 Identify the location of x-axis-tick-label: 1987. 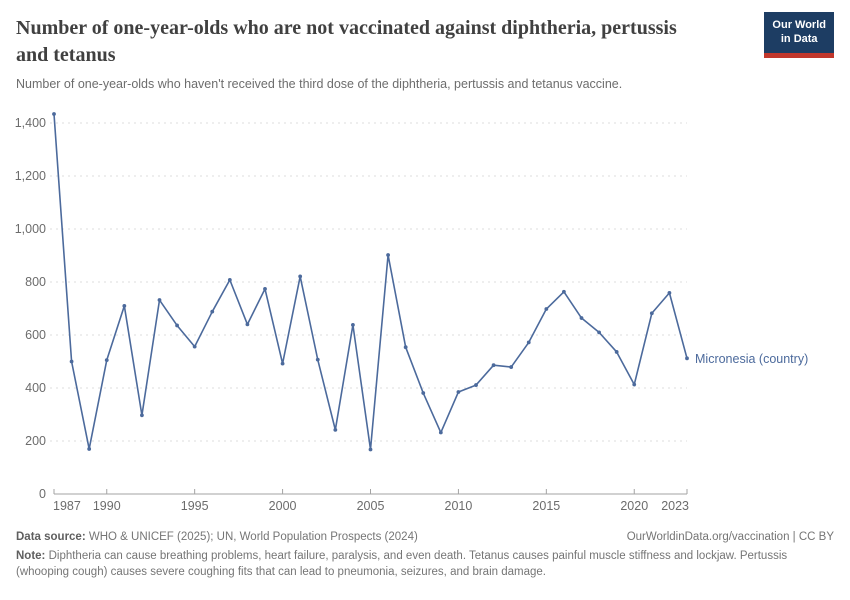
(67, 506).